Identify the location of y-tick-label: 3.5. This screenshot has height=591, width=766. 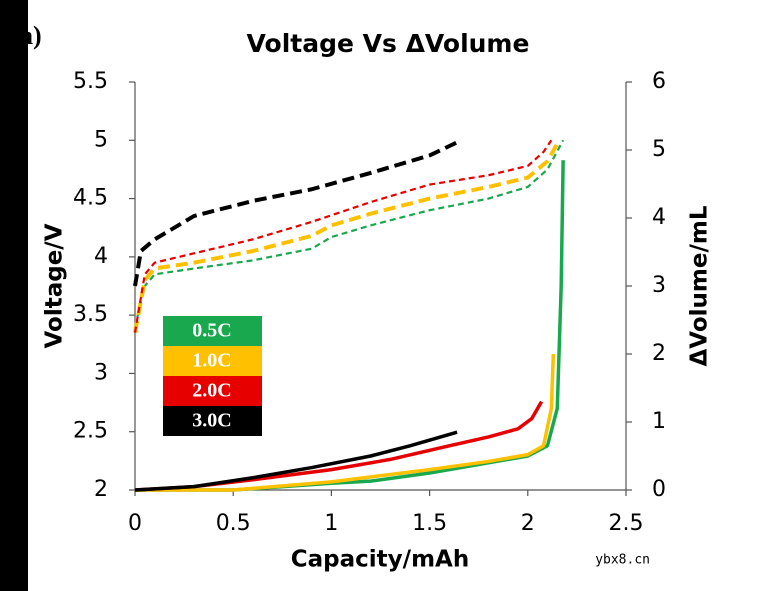
(90, 314).